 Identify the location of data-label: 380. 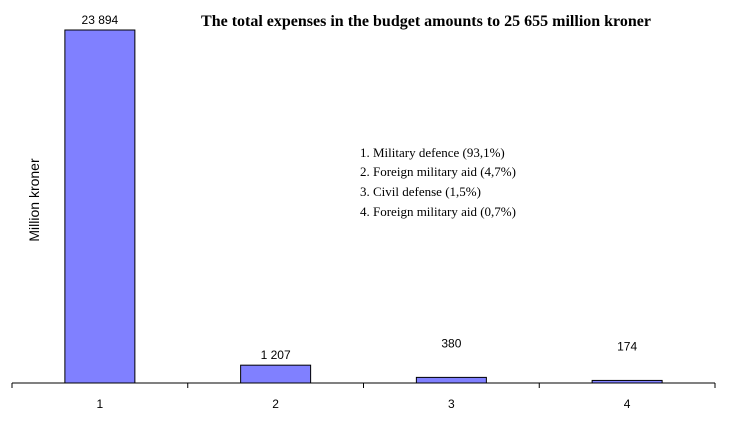
(451, 343).